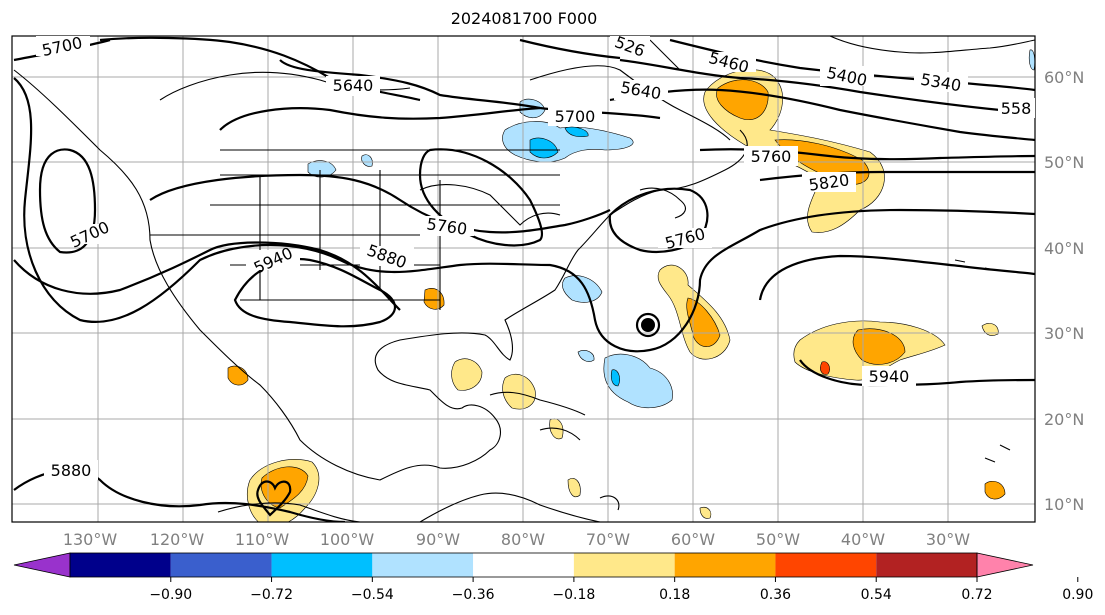  What do you see at coordinates (771, 156) in the screenshot?
I see `contour-label: 5760` at bounding box center [771, 156].